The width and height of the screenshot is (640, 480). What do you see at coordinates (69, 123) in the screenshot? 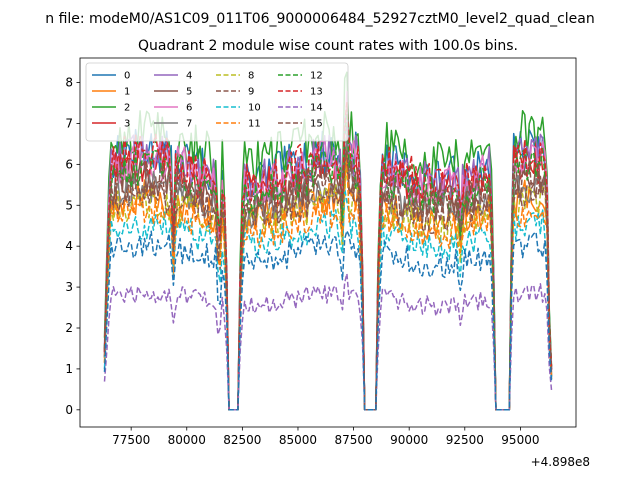
I see `y-tick-label: 7` at bounding box center [69, 123].